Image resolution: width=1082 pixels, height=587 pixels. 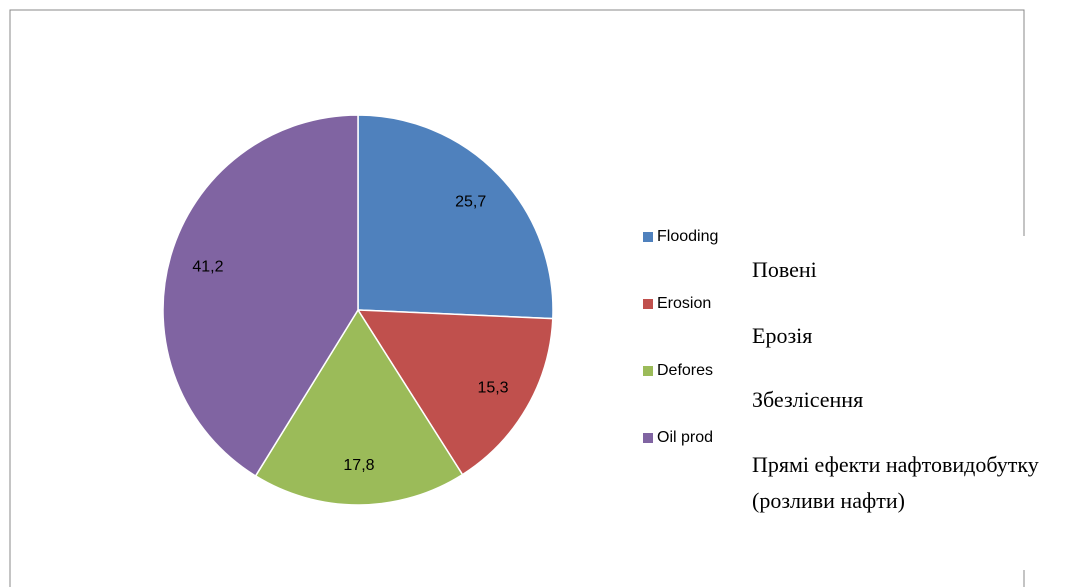 I want to click on legend-label: Defores, so click(x=685, y=370).